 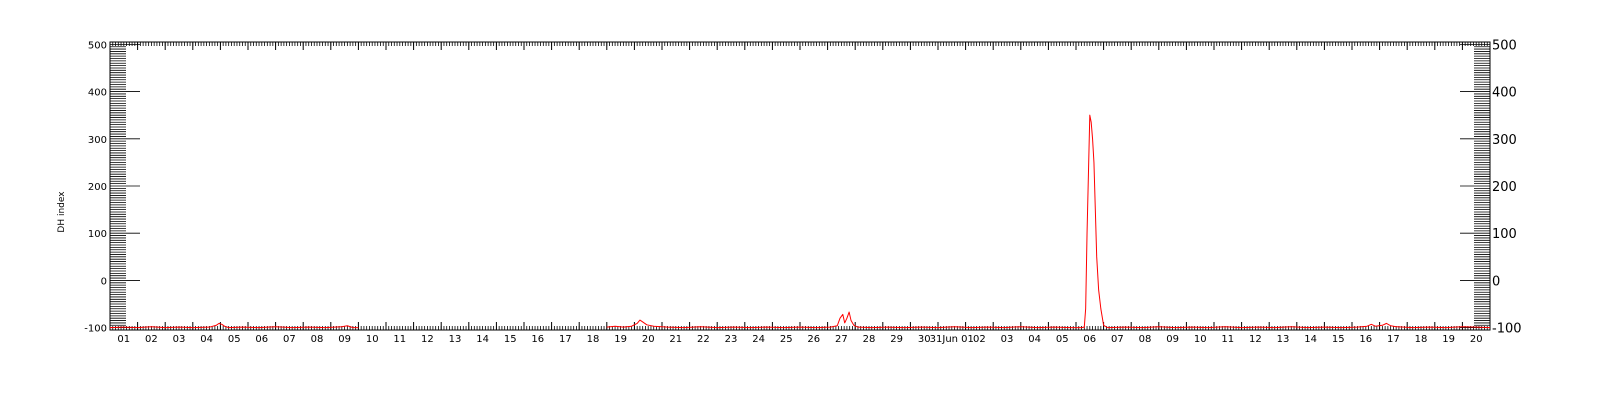 I want to click on y-tick-label-right: 300, so click(x=1504, y=140).